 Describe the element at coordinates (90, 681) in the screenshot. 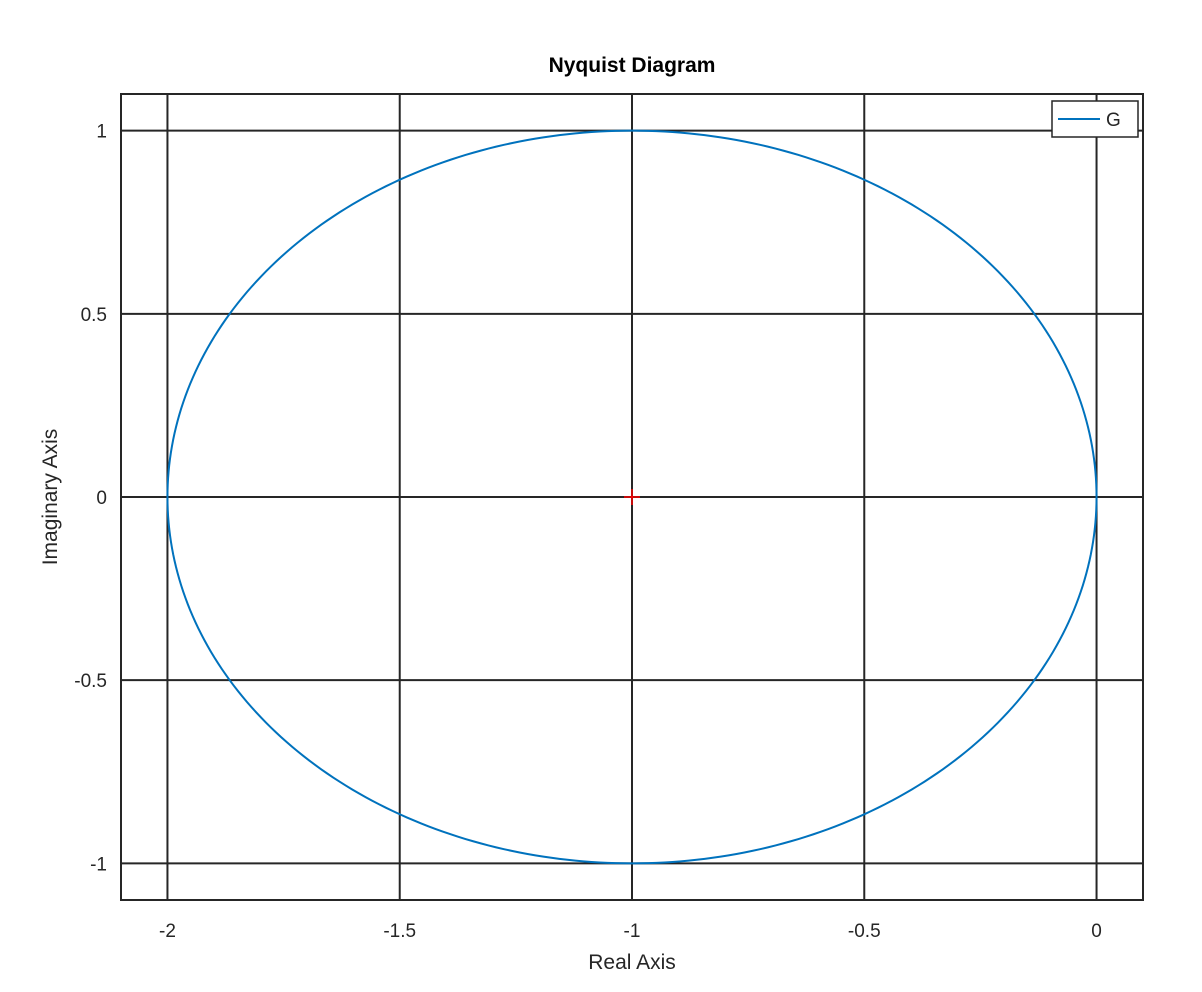

I see `y-tick-label: -0.5` at that location.